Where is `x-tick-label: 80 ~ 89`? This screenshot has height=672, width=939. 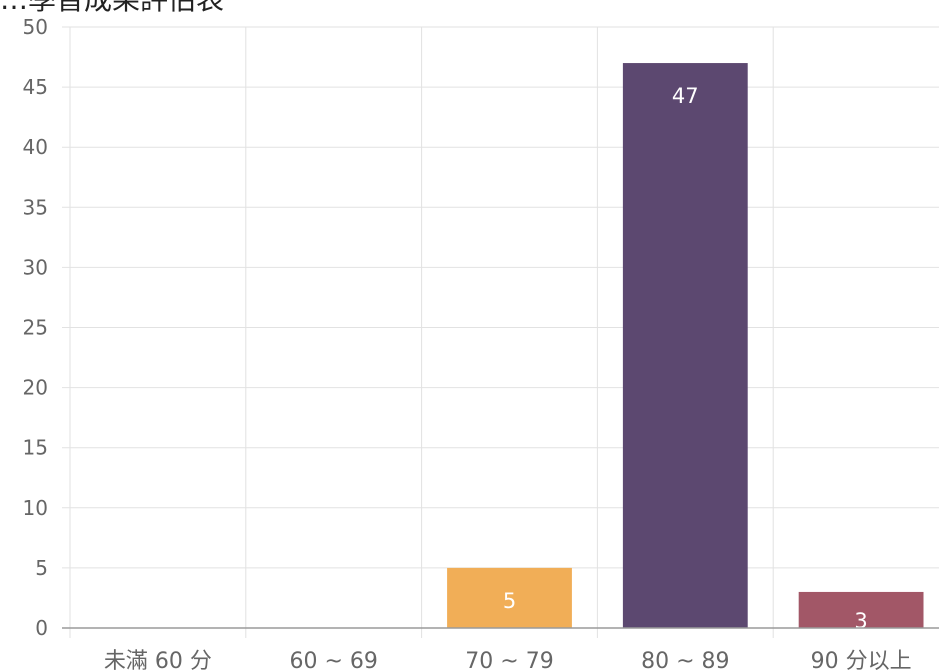
x-tick-label: 80 ~ 89 is located at coordinates (685, 660).